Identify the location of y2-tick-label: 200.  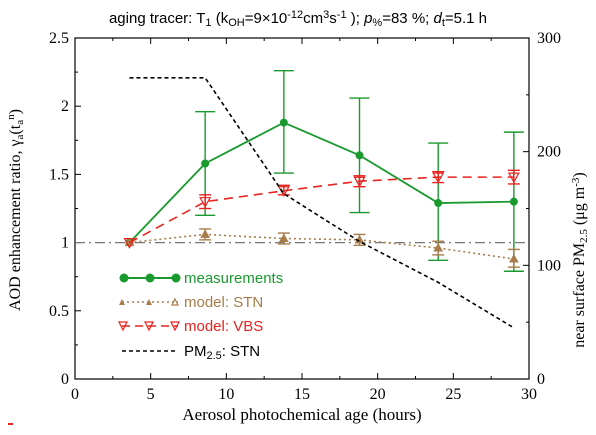
(549, 152).